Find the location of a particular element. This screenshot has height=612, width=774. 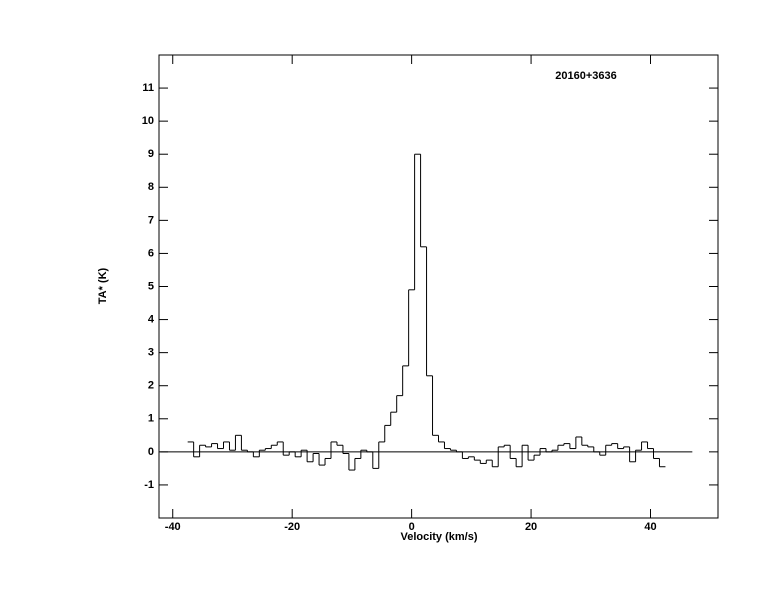

y-tick-label: 2 is located at coordinates (151, 386).